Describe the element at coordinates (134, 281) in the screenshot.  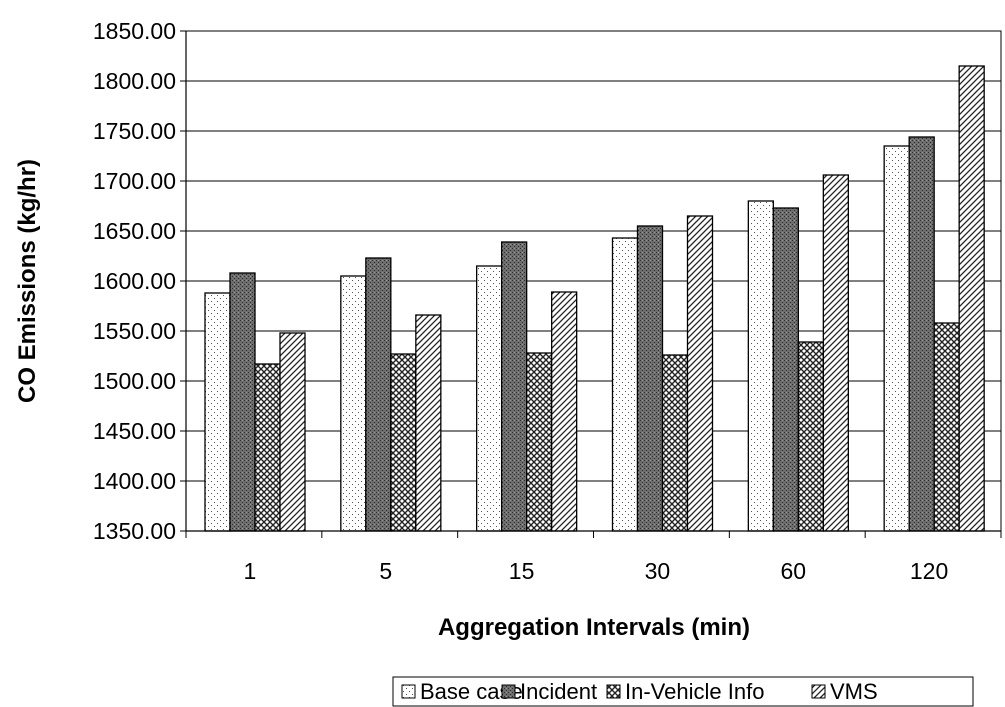
I see `y-tick-label: 1600.00` at that location.